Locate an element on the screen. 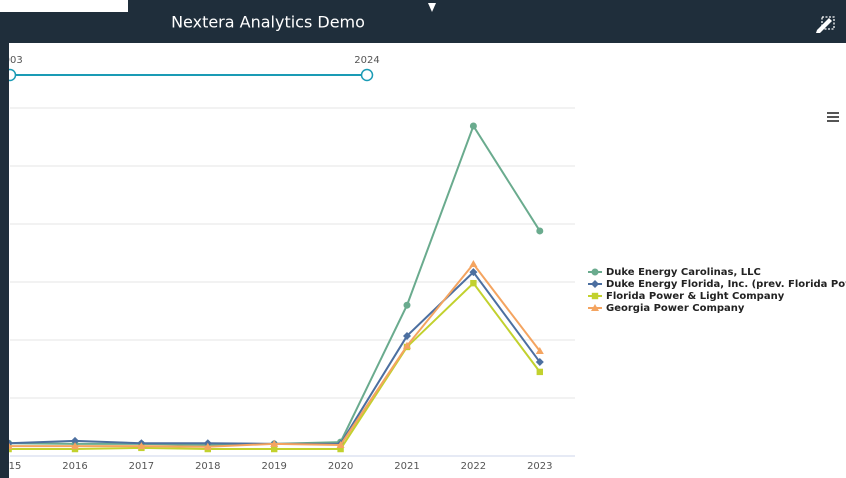  legend-label: Florida Power & Light Company is located at coordinates (695, 296).